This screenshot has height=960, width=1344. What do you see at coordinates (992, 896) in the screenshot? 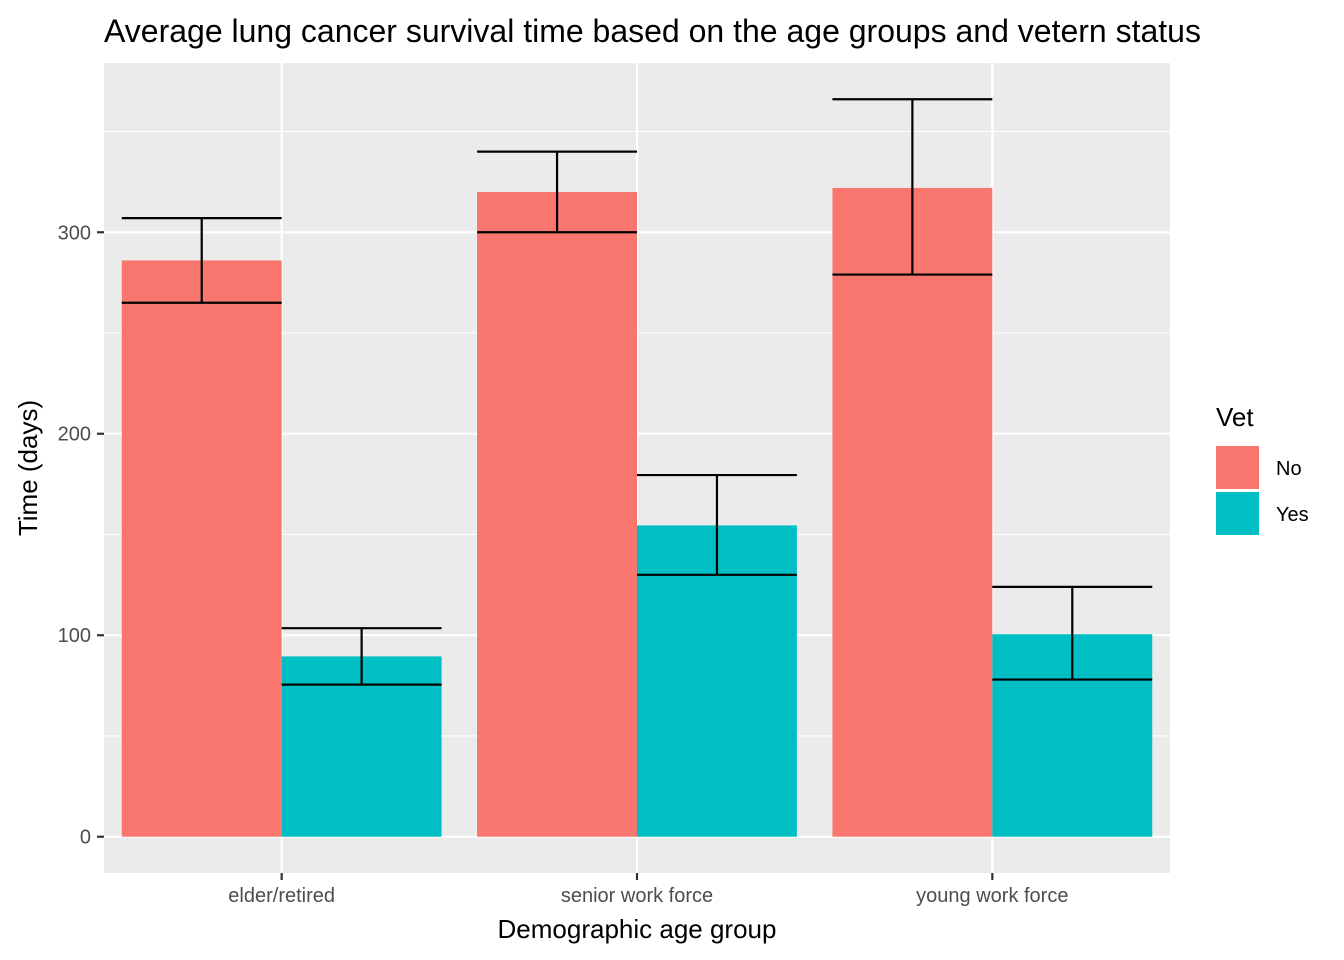
I see `x-tick-label: young work force` at bounding box center [992, 896].